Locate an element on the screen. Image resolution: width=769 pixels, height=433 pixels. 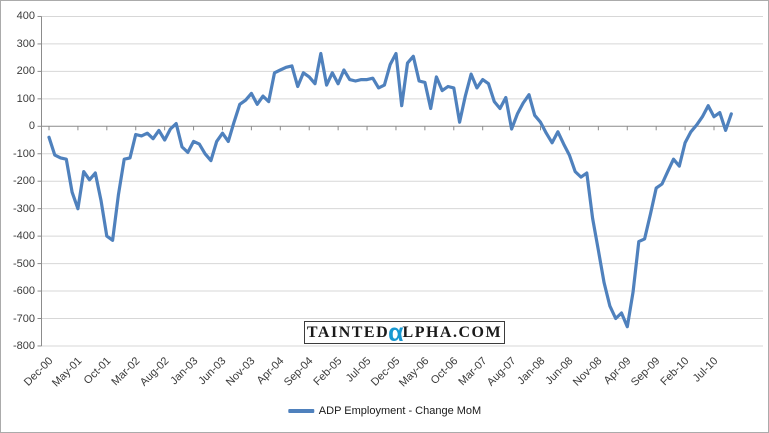
y-tick-label: -100 is located at coordinates (23, 153).